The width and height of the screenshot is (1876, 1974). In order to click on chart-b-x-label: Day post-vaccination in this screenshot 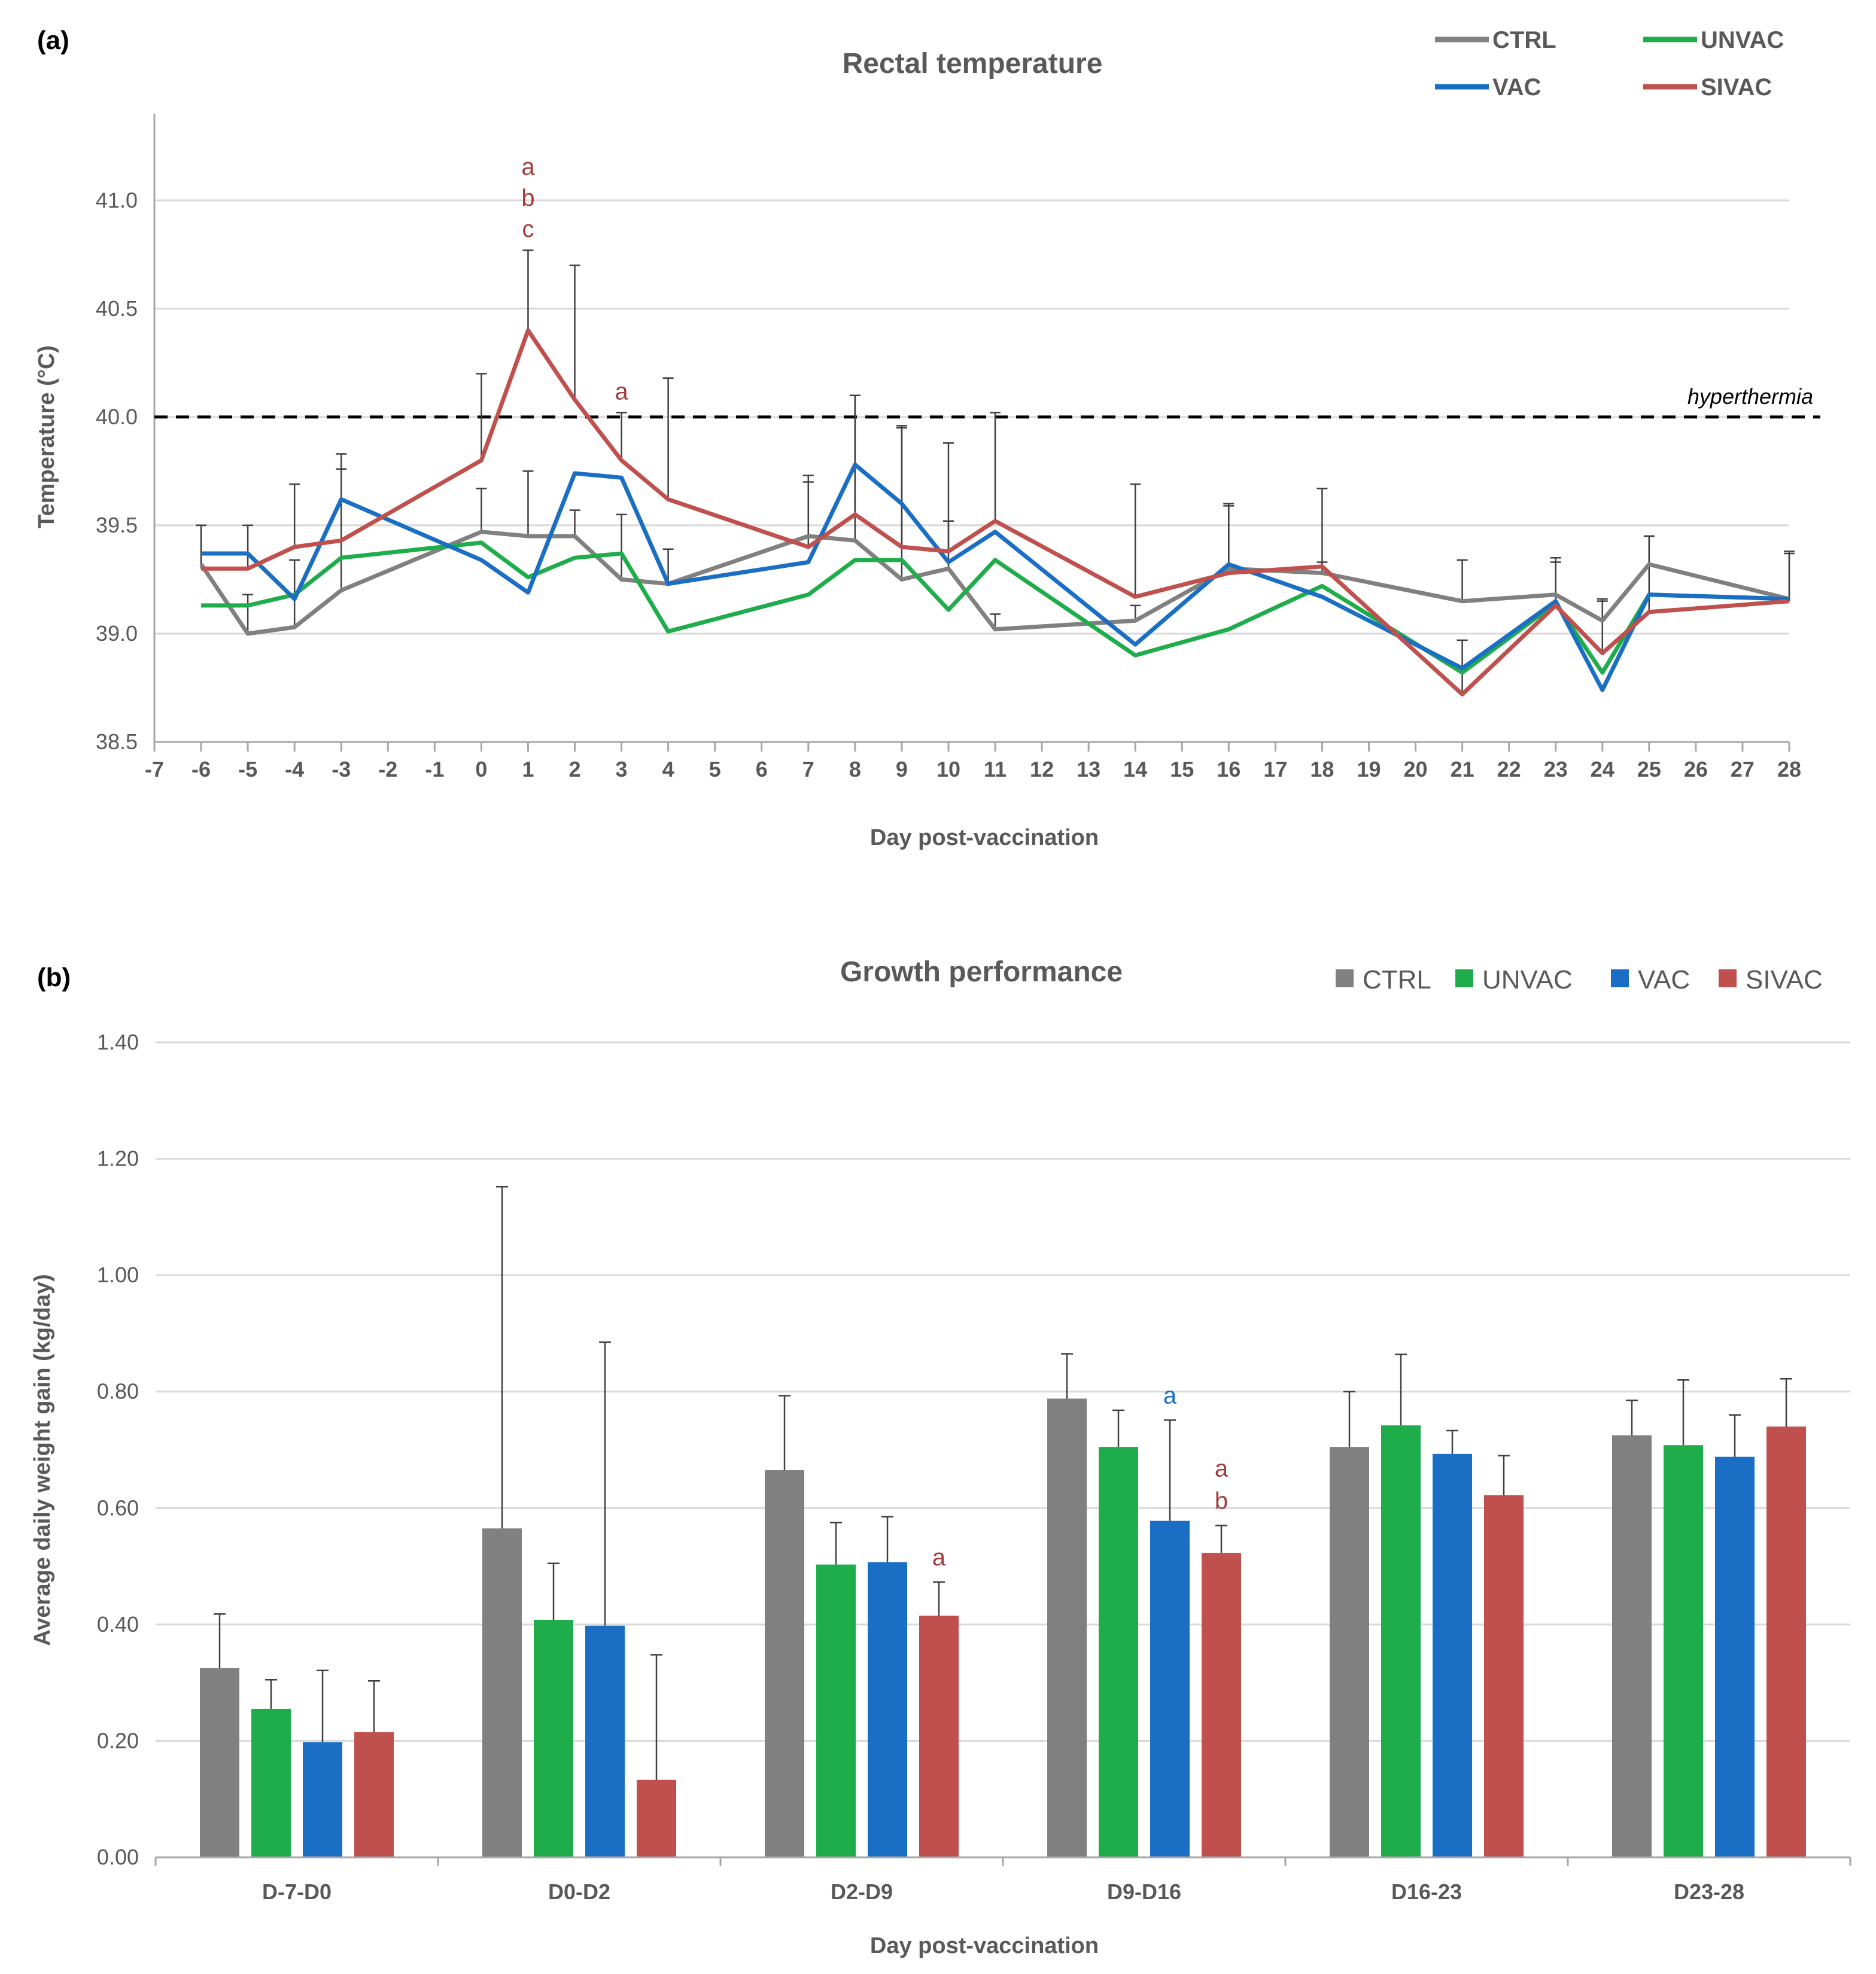, I will do `click(985, 1945)`.